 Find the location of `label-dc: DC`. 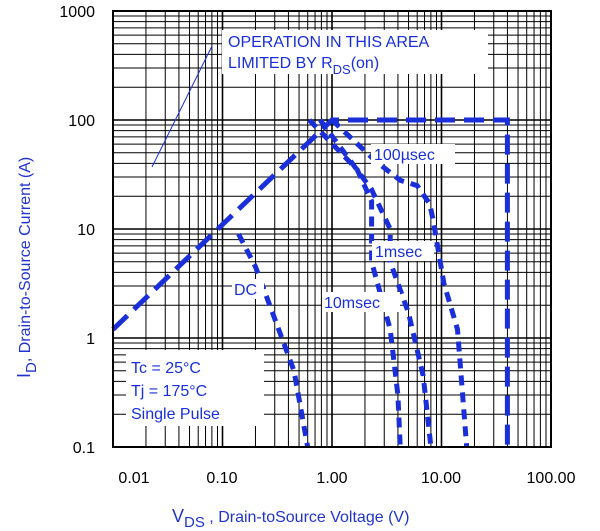

label-dc: DC is located at coordinates (245, 290).